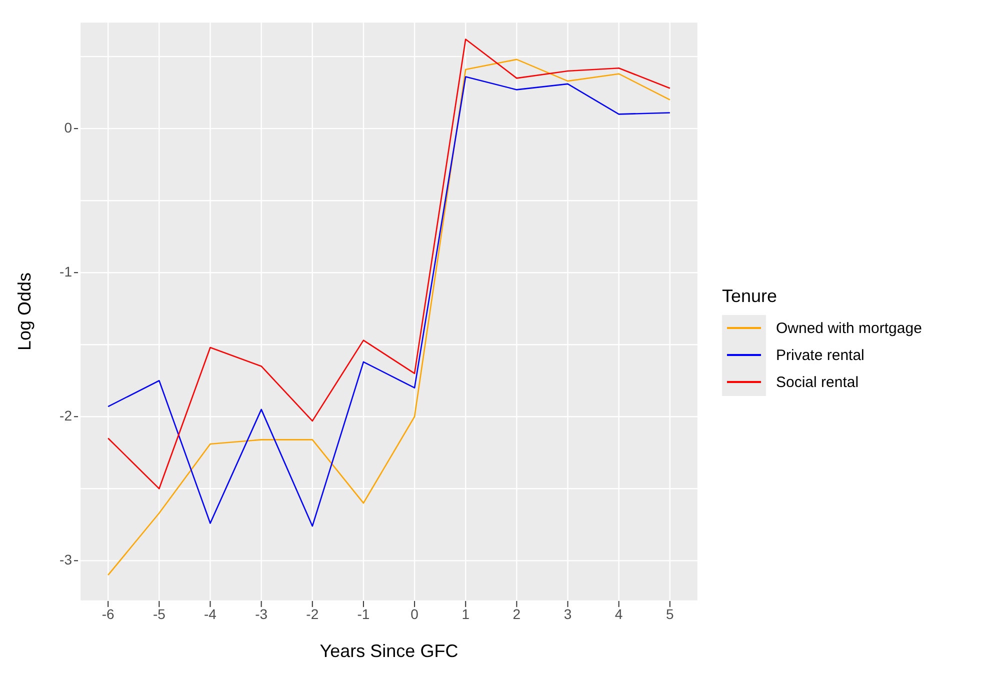  What do you see at coordinates (66, 272) in the screenshot?
I see `y-tick-label: -1` at bounding box center [66, 272].